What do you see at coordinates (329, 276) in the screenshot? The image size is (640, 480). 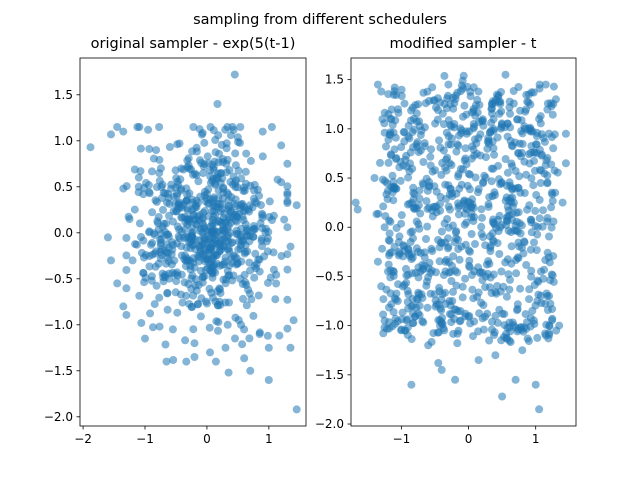 I see `y-tick-label: −0.5` at bounding box center [329, 276].